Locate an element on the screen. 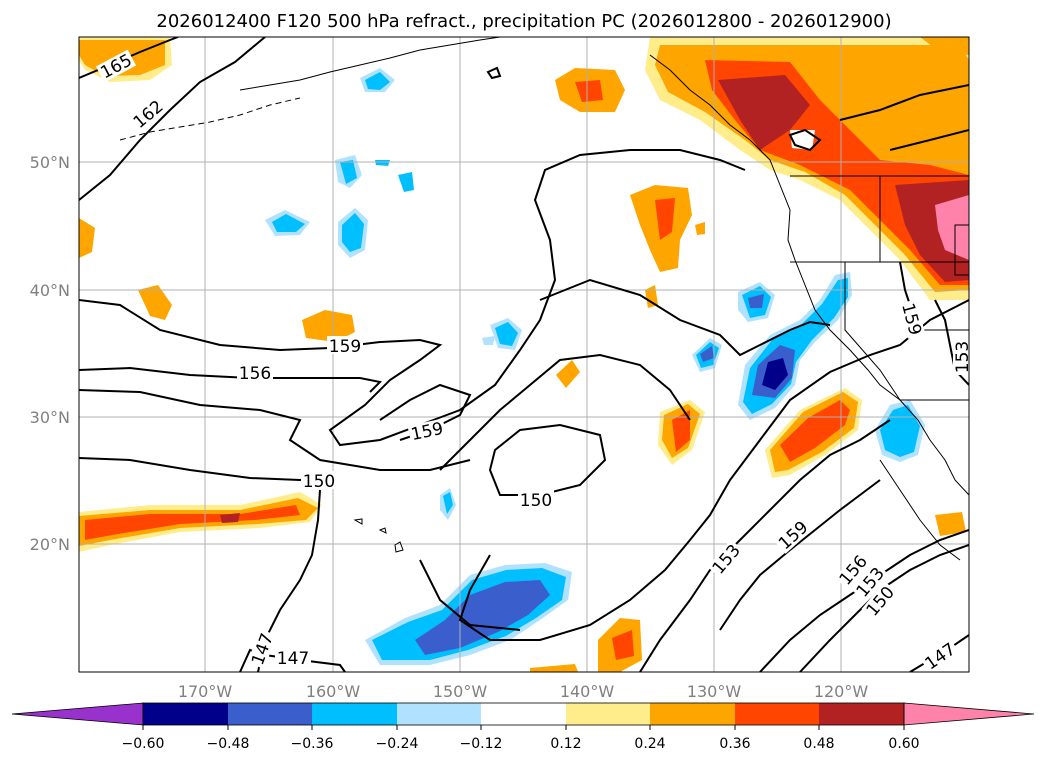  lon-label-150w: 150°W is located at coordinates (460, 691).